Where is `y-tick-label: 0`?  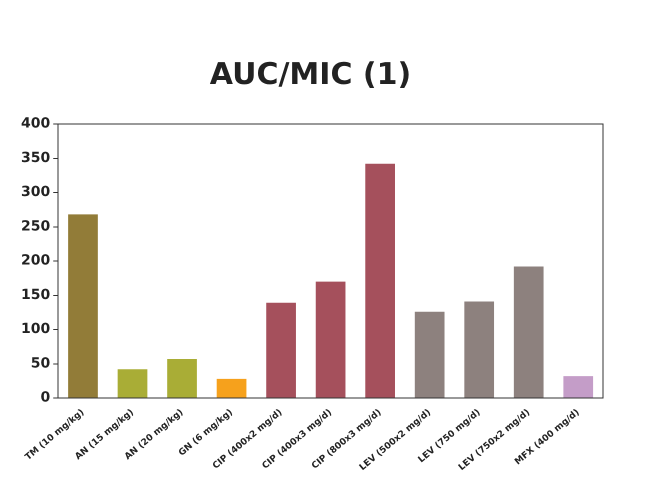
y-tick-label: 0 is located at coordinates (45, 398).